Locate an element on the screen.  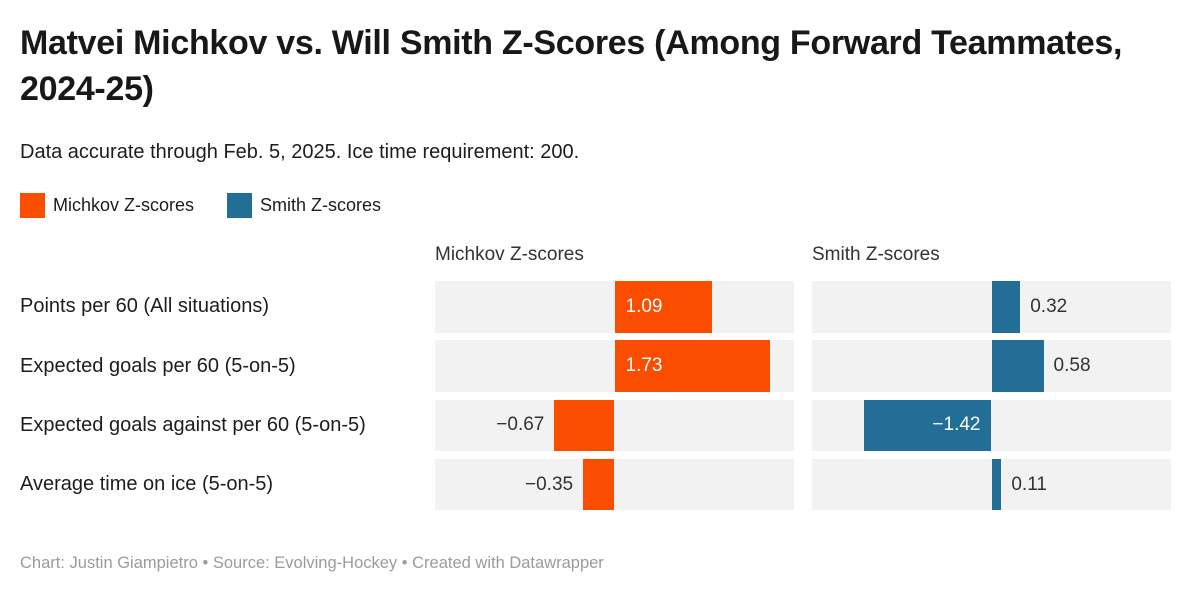
category-label: Average time on ice (5-on-5) is located at coordinates (147, 484).